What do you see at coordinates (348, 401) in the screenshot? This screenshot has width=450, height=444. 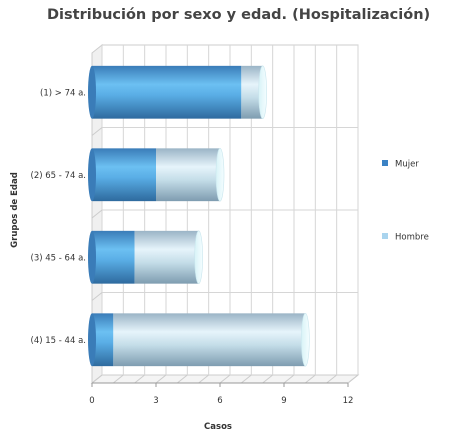 I see `x-tick-label: 12` at bounding box center [348, 401].